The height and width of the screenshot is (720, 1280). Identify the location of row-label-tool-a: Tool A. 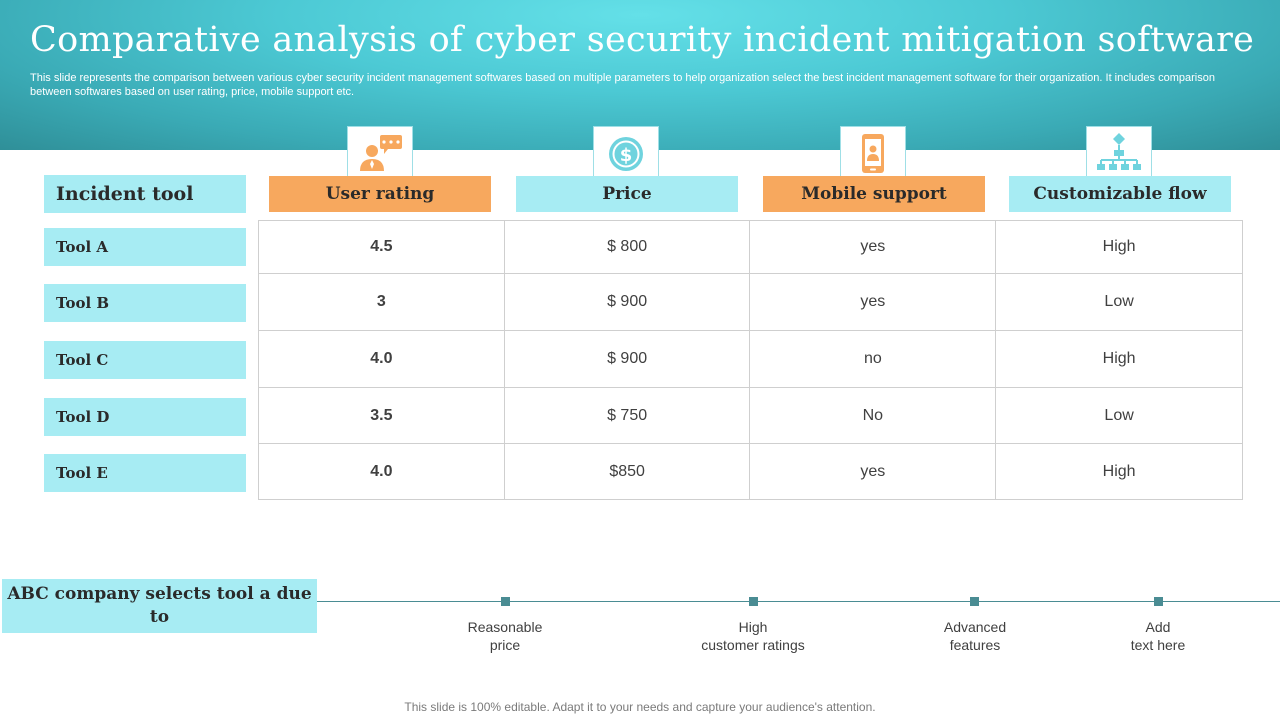
(145, 247).